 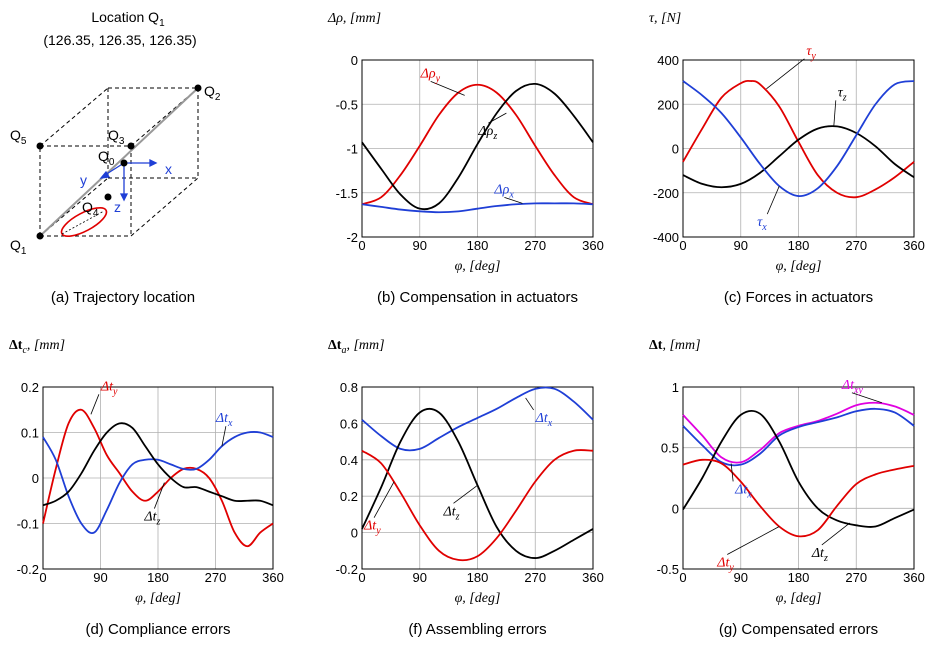 What do you see at coordinates (503, 191) in the screenshot?
I see `series-label: Δρx` at bounding box center [503, 191].